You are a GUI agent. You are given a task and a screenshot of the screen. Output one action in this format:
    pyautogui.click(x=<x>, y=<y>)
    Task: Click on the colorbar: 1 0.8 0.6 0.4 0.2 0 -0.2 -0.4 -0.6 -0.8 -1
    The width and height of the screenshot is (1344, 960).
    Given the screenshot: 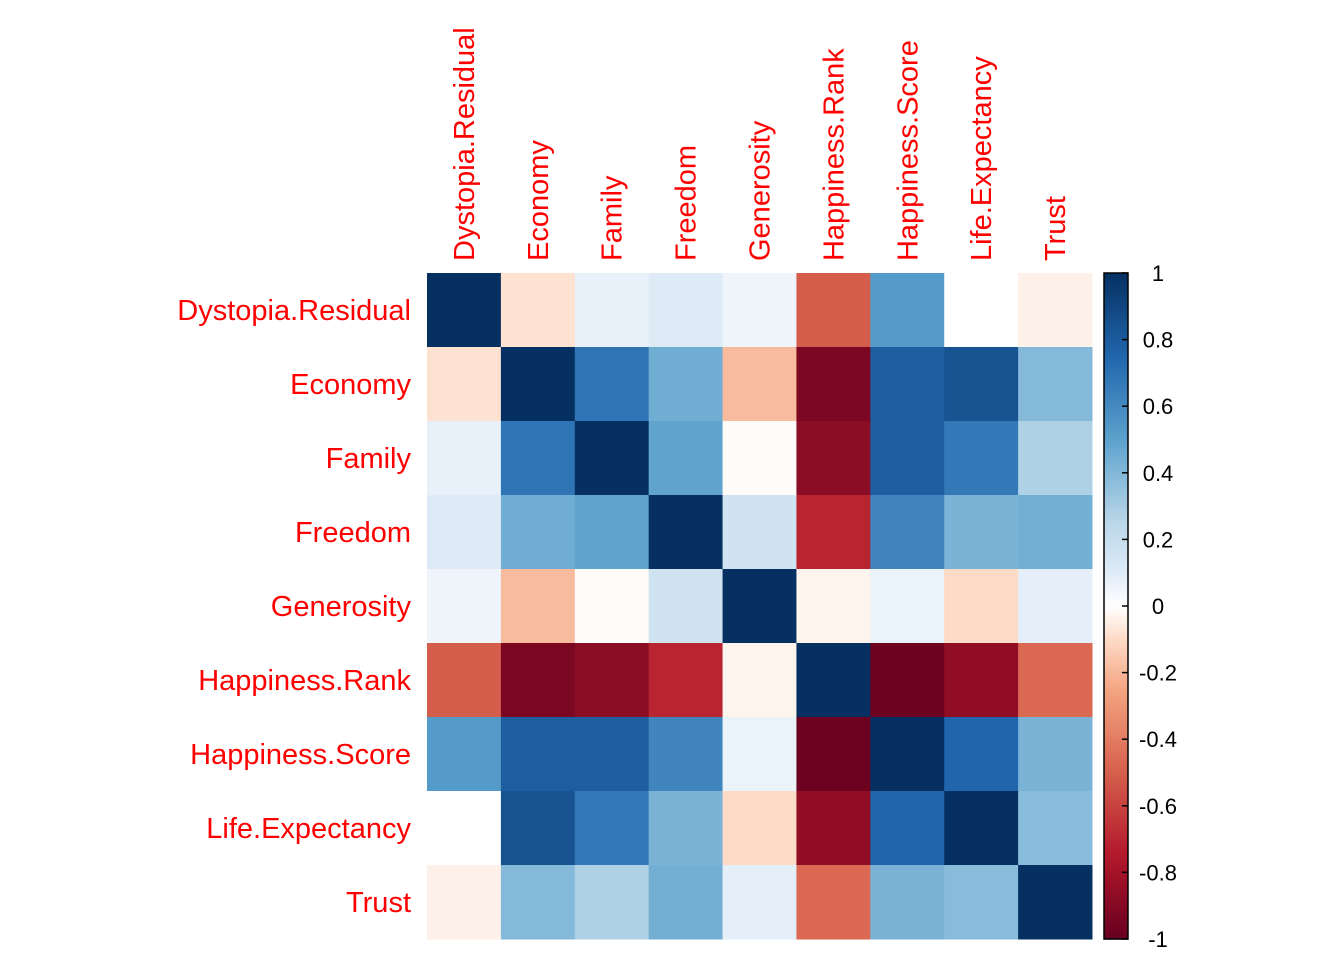 What is the action you would take?
    pyautogui.click(x=1140, y=606)
    